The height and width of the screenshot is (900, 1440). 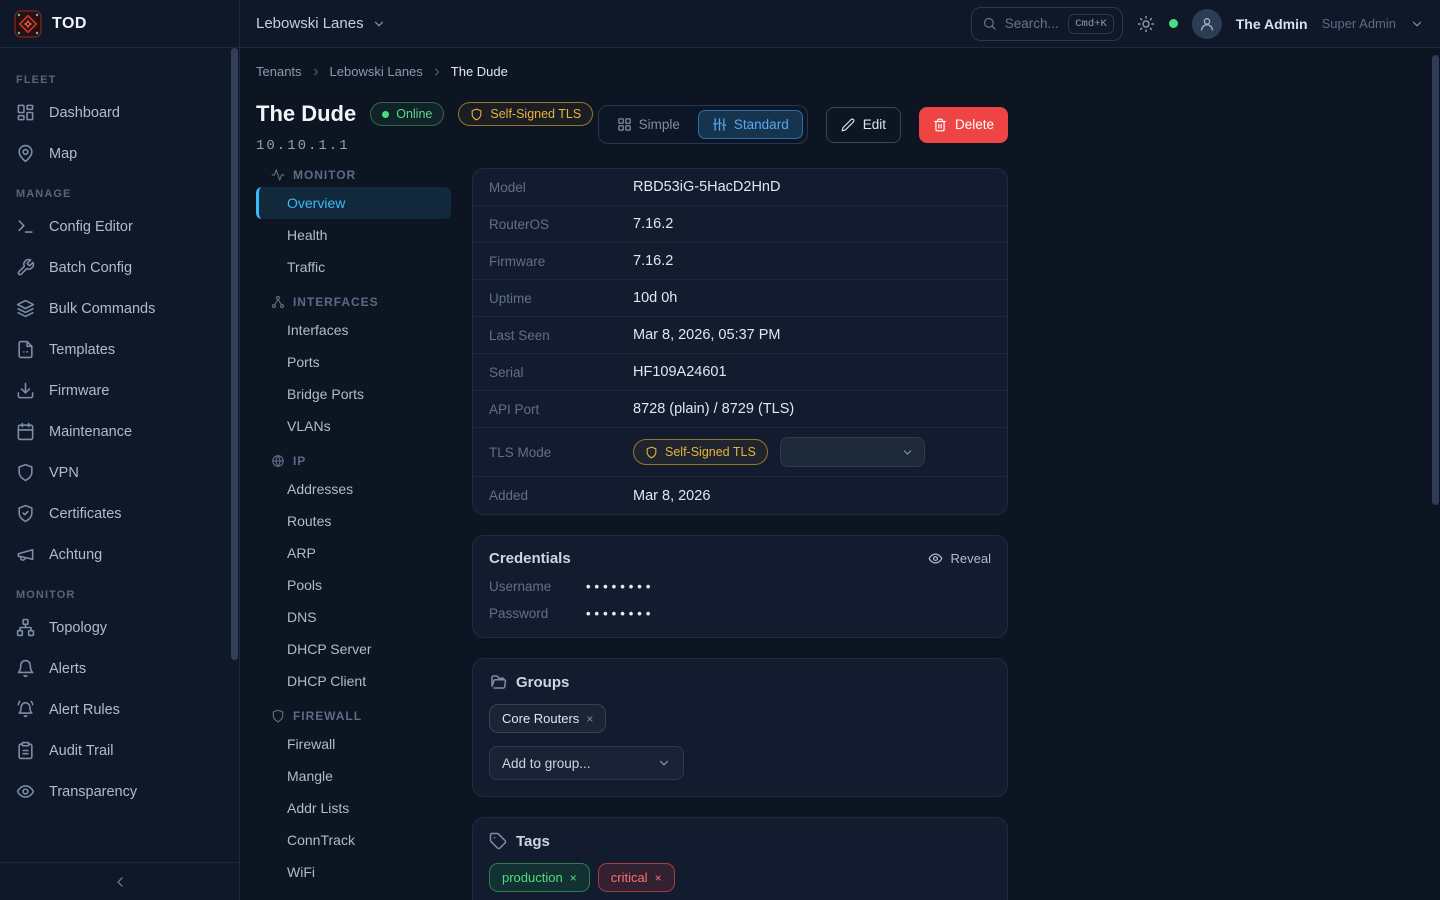 I want to click on subnav-item-firewall: Firewall, so click(x=311, y=744).